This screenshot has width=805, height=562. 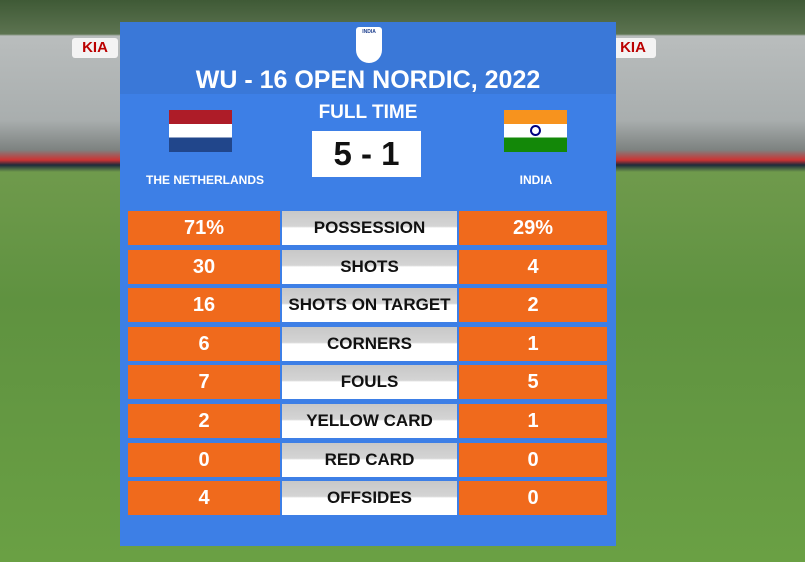 I want to click on title: WU - 16 OPEN NORDIC, 2022, so click(x=368, y=80).